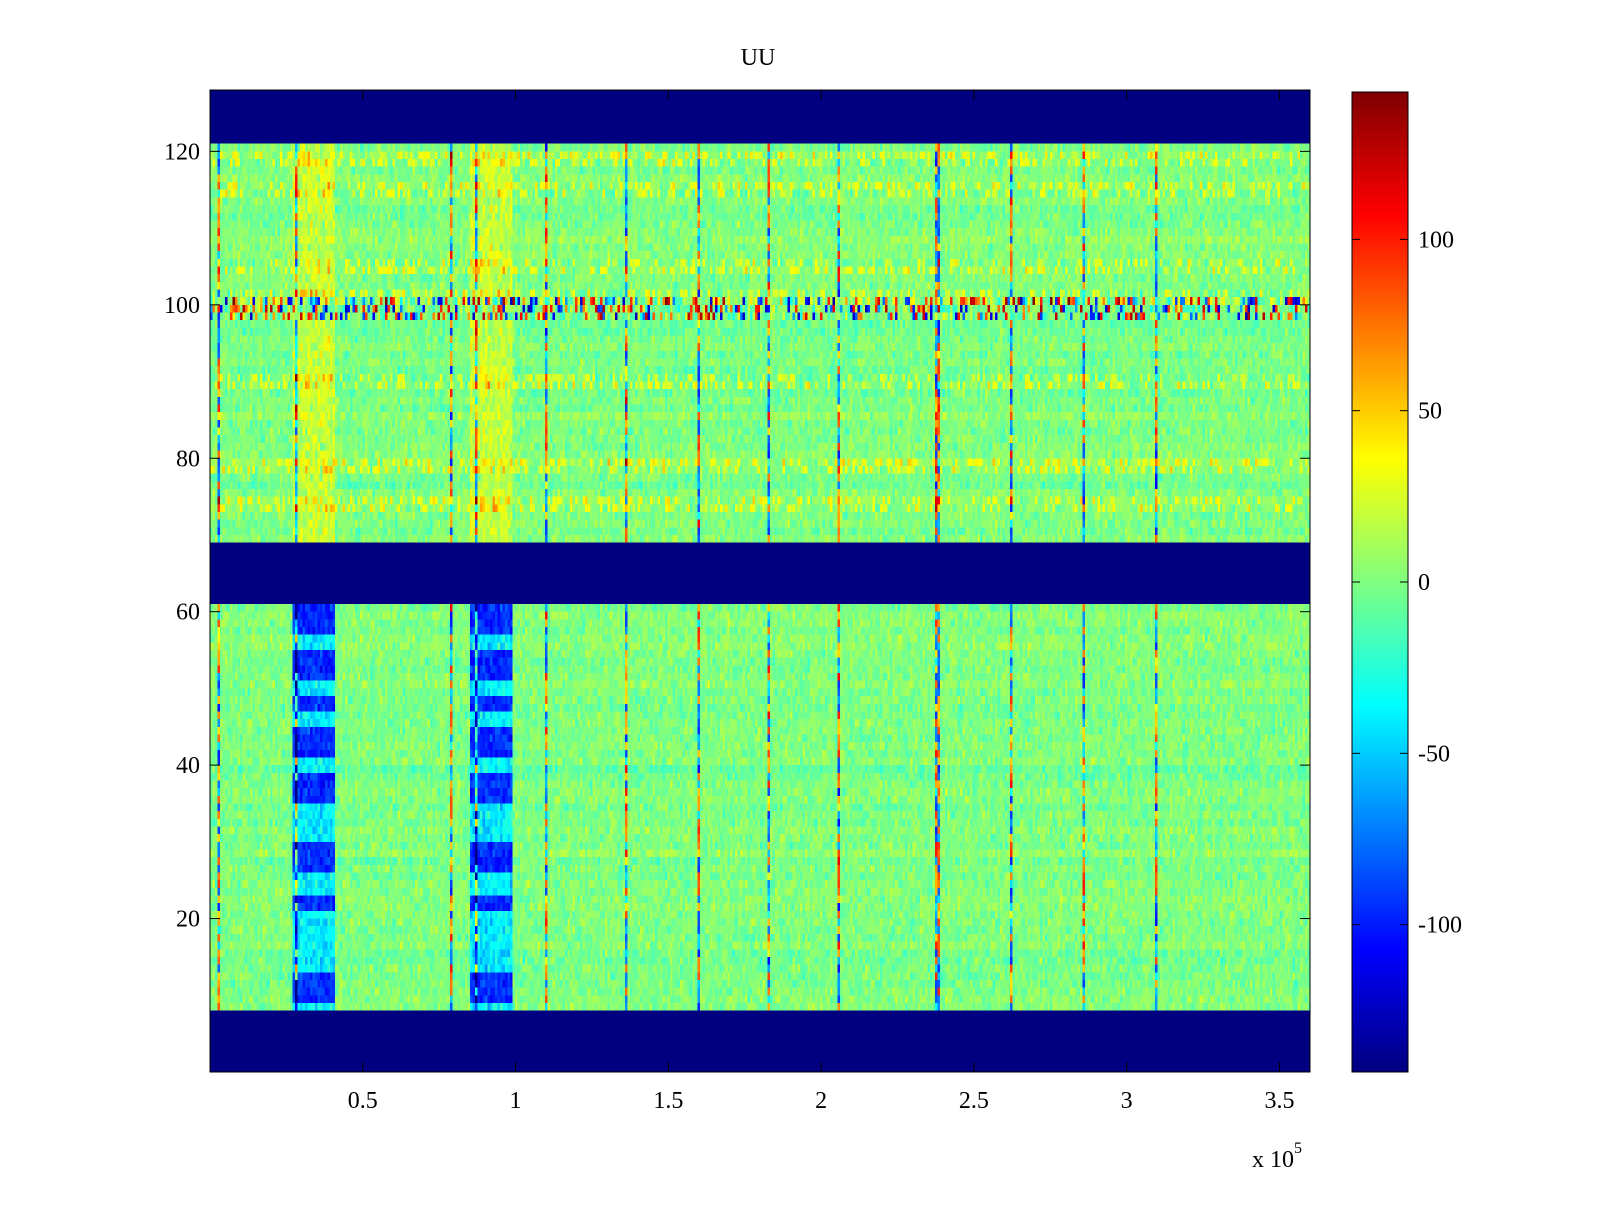 This screenshot has width=1600, height=1205. What do you see at coordinates (758, 58) in the screenshot?
I see `chart-title: UU` at bounding box center [758, 58].